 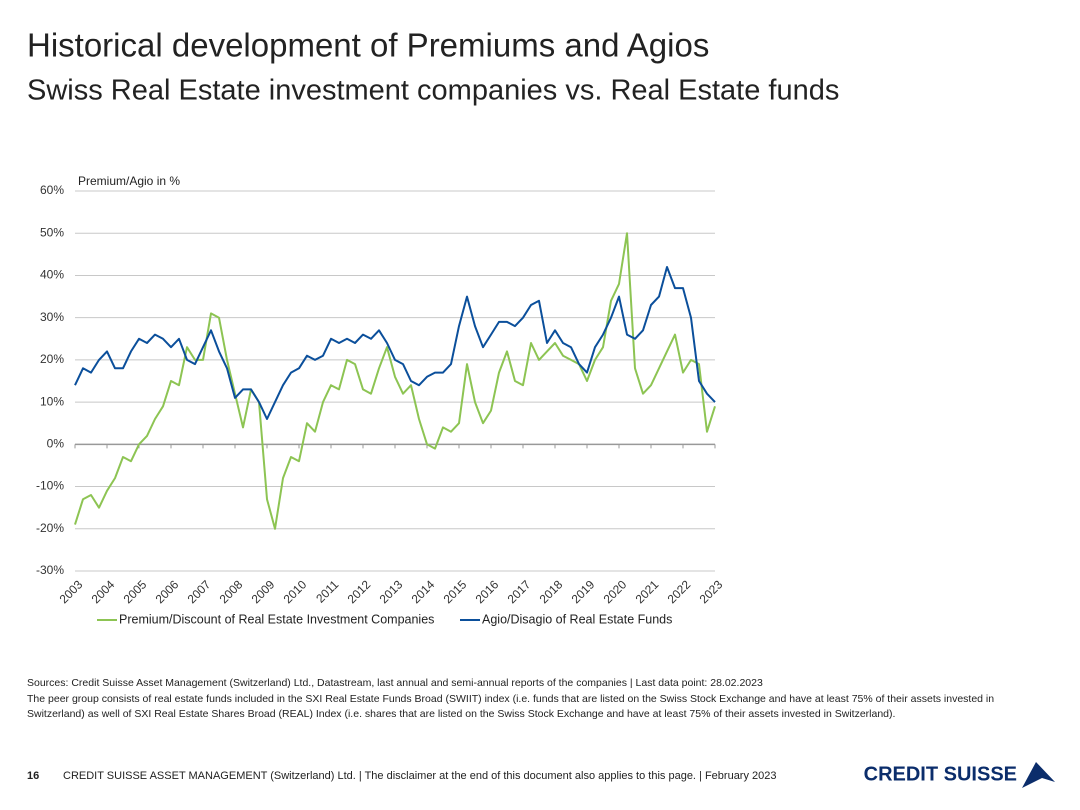 I want to click on x-tick-label: 2023, so click(x=711, y=591).